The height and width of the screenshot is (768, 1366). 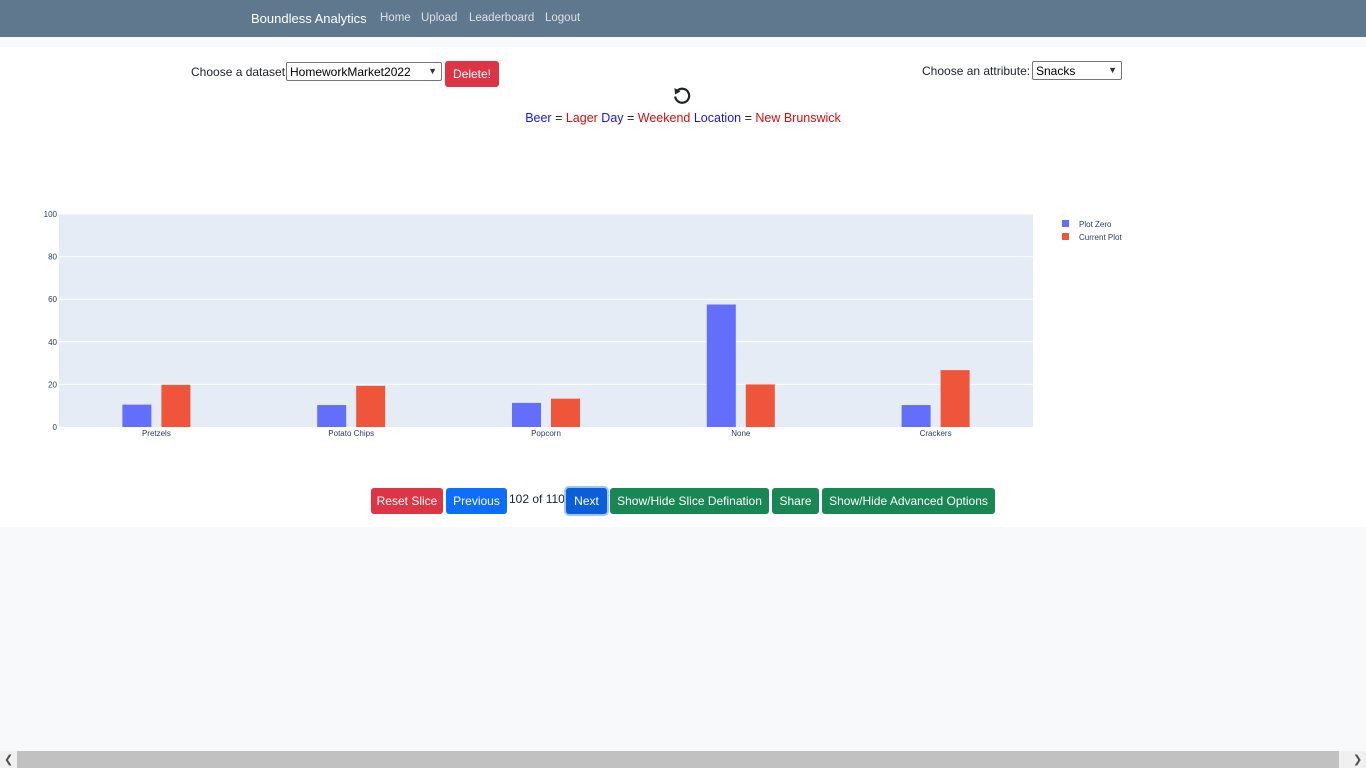 I want to click on slice-part: Day, so click(x=610, y=118).